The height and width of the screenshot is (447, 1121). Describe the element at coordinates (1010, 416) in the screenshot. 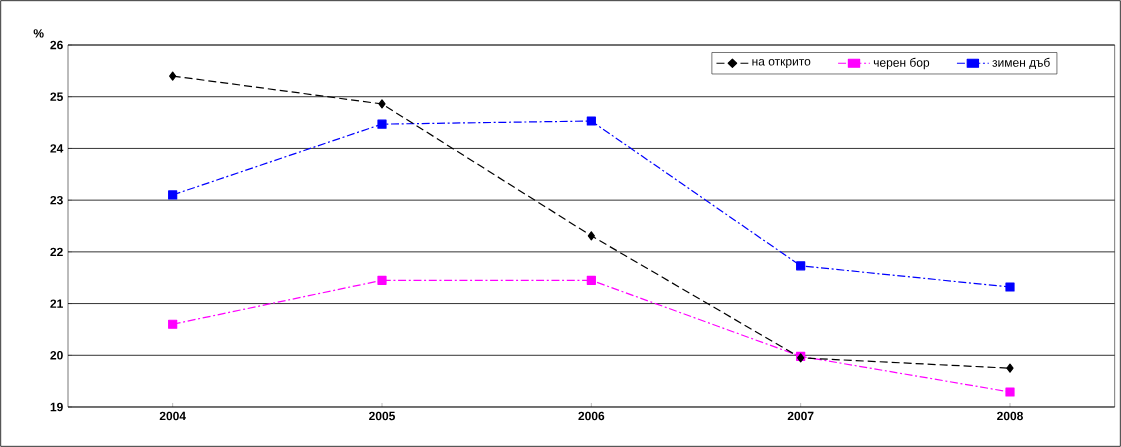

I see `x-tick-label: 2008` at that location.